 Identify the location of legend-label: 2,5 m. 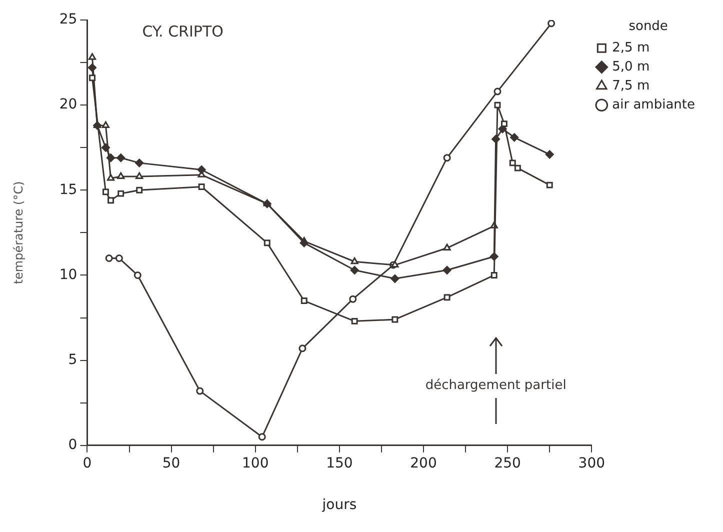
(631, 48).